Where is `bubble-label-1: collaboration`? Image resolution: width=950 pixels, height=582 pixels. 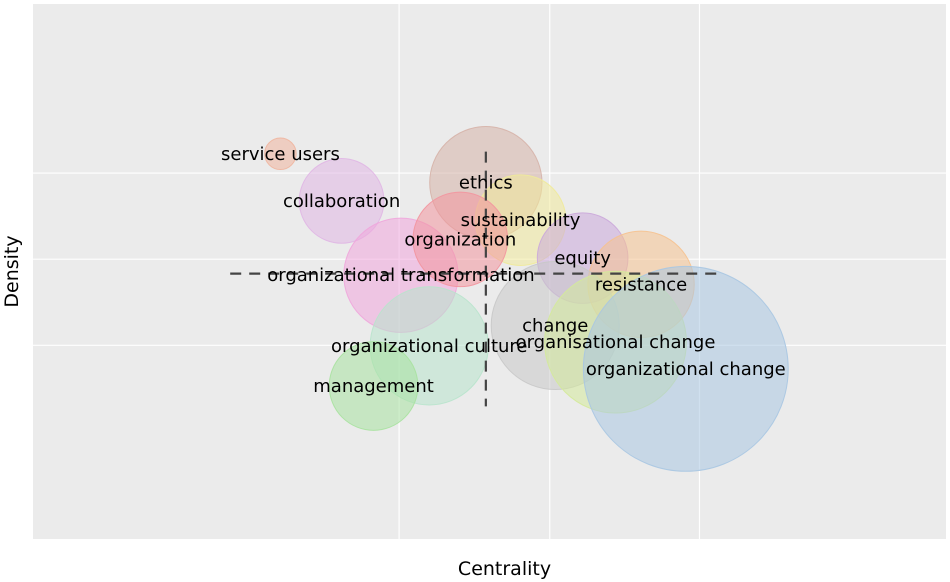
bubble-label-1: collaboration is located at coordinates (341, 201).